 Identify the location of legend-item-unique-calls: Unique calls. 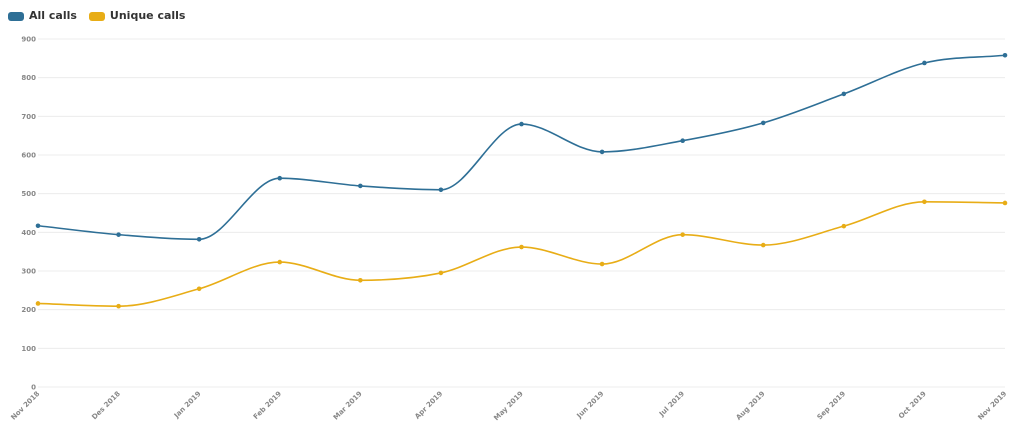
(137, 16).